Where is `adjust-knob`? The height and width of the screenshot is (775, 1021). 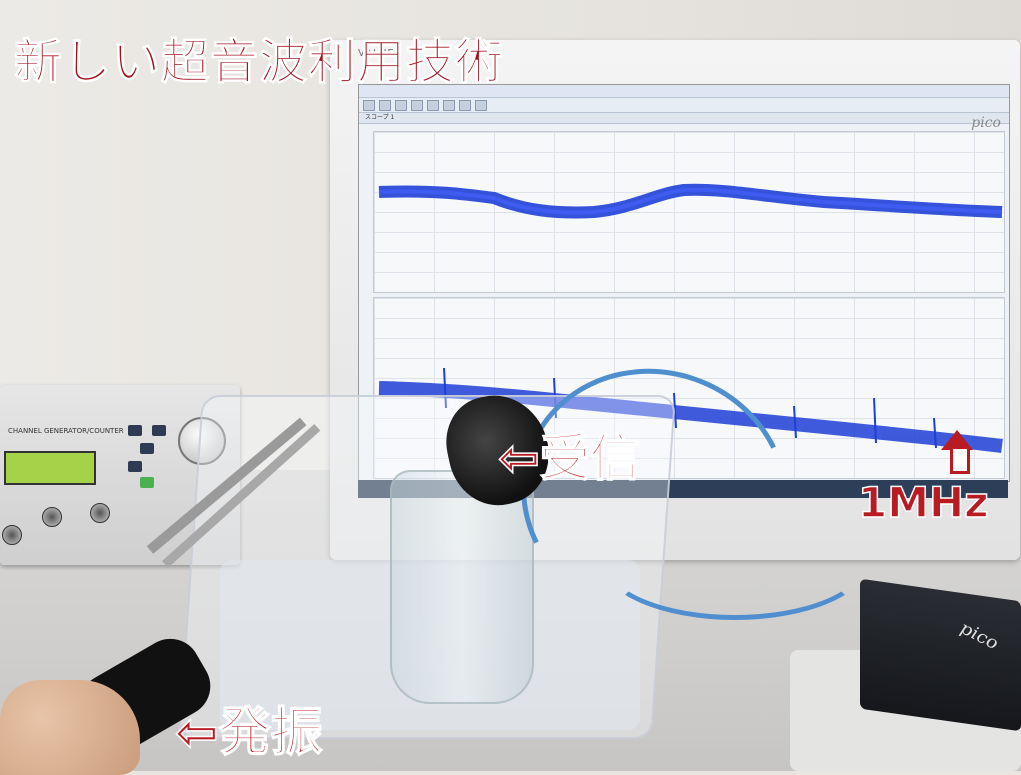
adjust-knob is located at coordinates (202, 441).